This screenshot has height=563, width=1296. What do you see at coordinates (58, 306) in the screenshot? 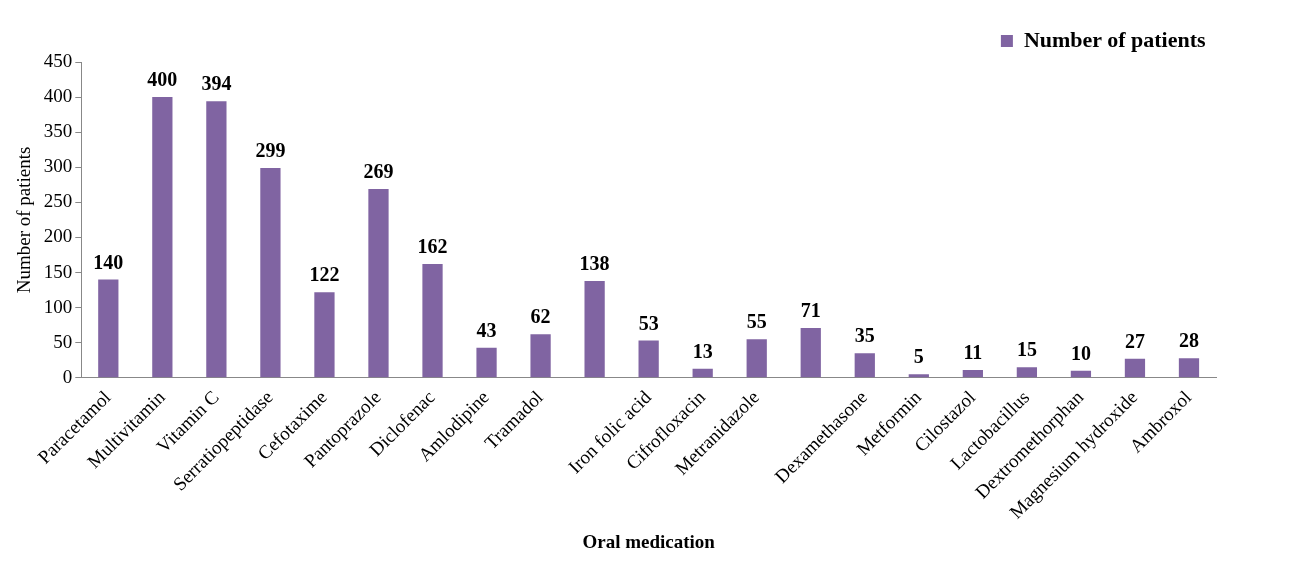
I see `y-tick-label: 100` at bounding box center [58, 306].